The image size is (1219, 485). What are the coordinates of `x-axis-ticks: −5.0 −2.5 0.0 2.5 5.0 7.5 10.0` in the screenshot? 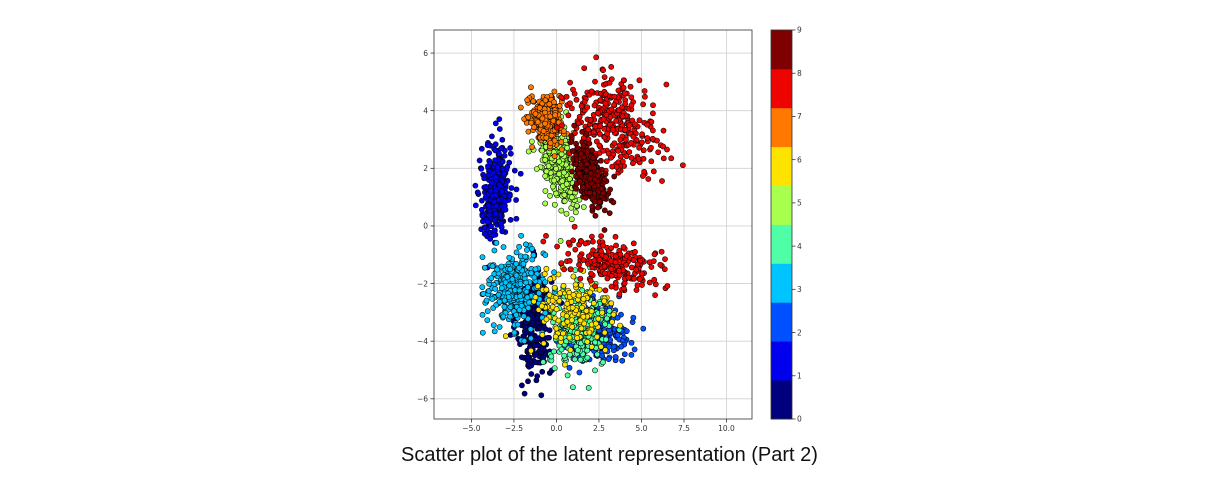 It's located at (598, 426).